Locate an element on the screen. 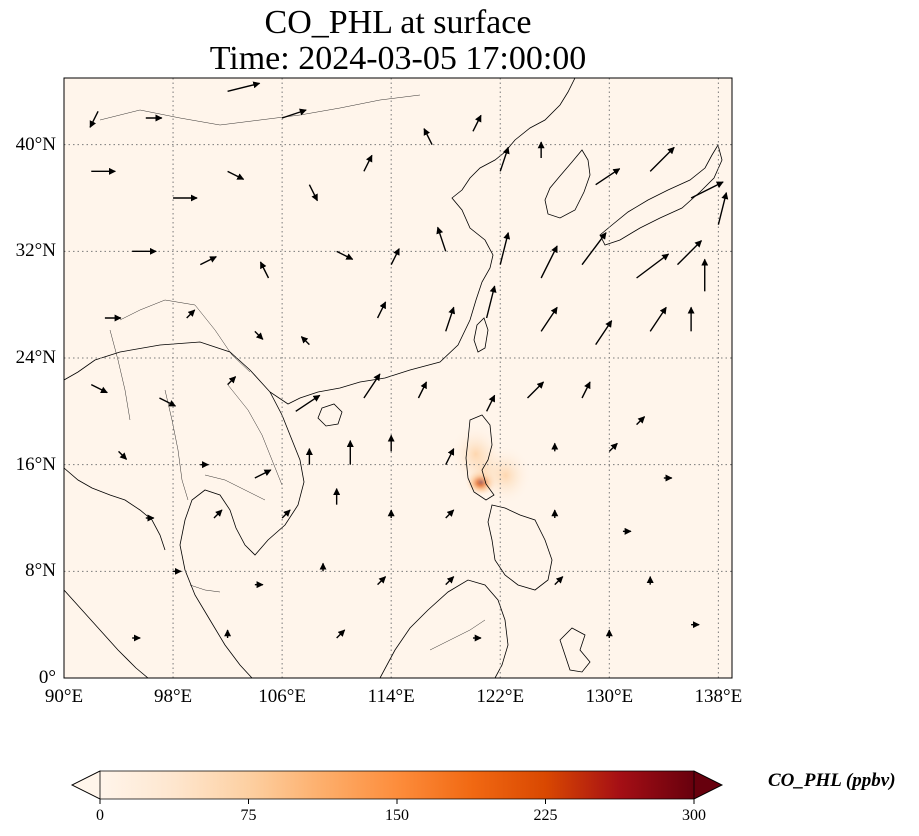  border-china-mongolia is located at coordinates (260, 110).